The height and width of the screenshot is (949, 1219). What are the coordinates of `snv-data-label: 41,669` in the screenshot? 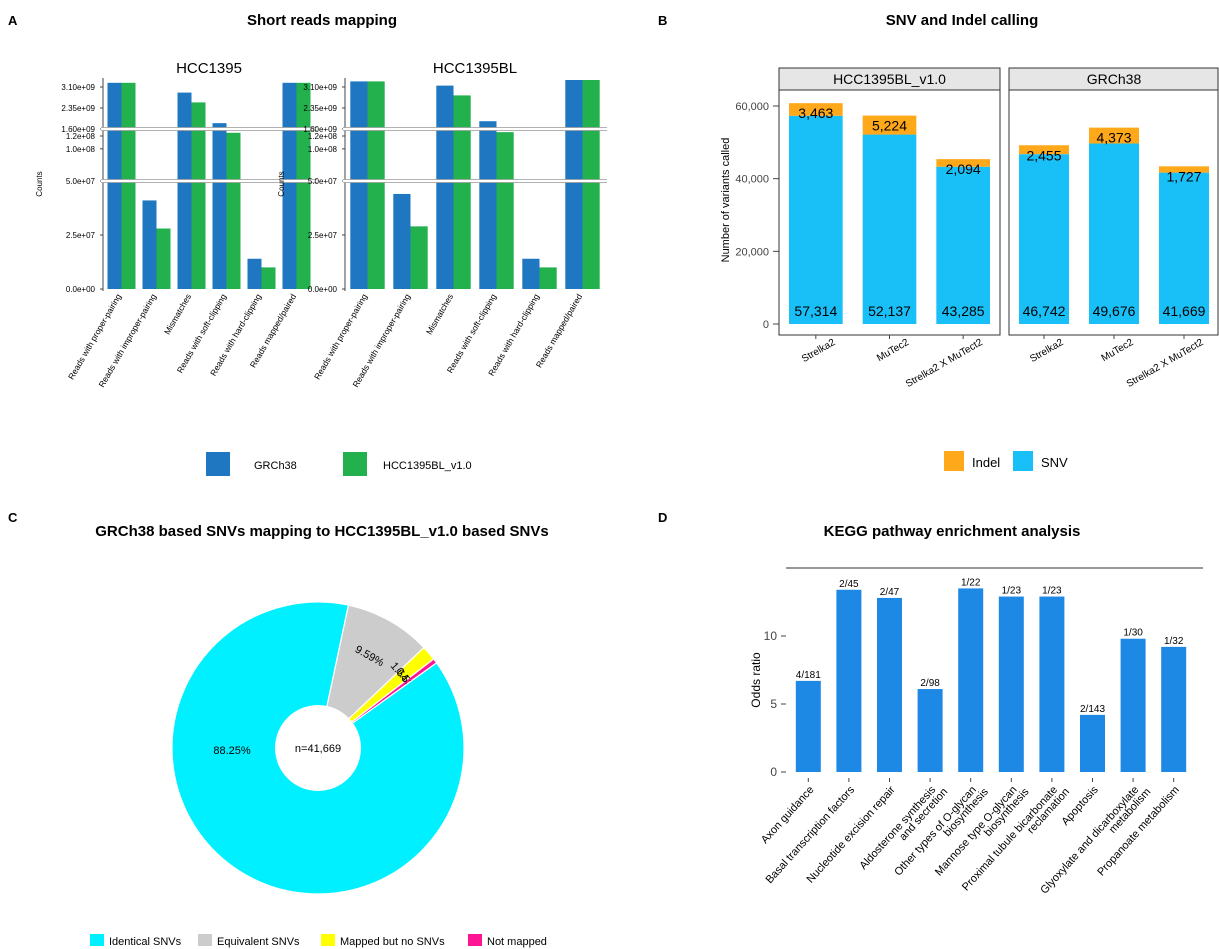 It's located at (1184, 311).